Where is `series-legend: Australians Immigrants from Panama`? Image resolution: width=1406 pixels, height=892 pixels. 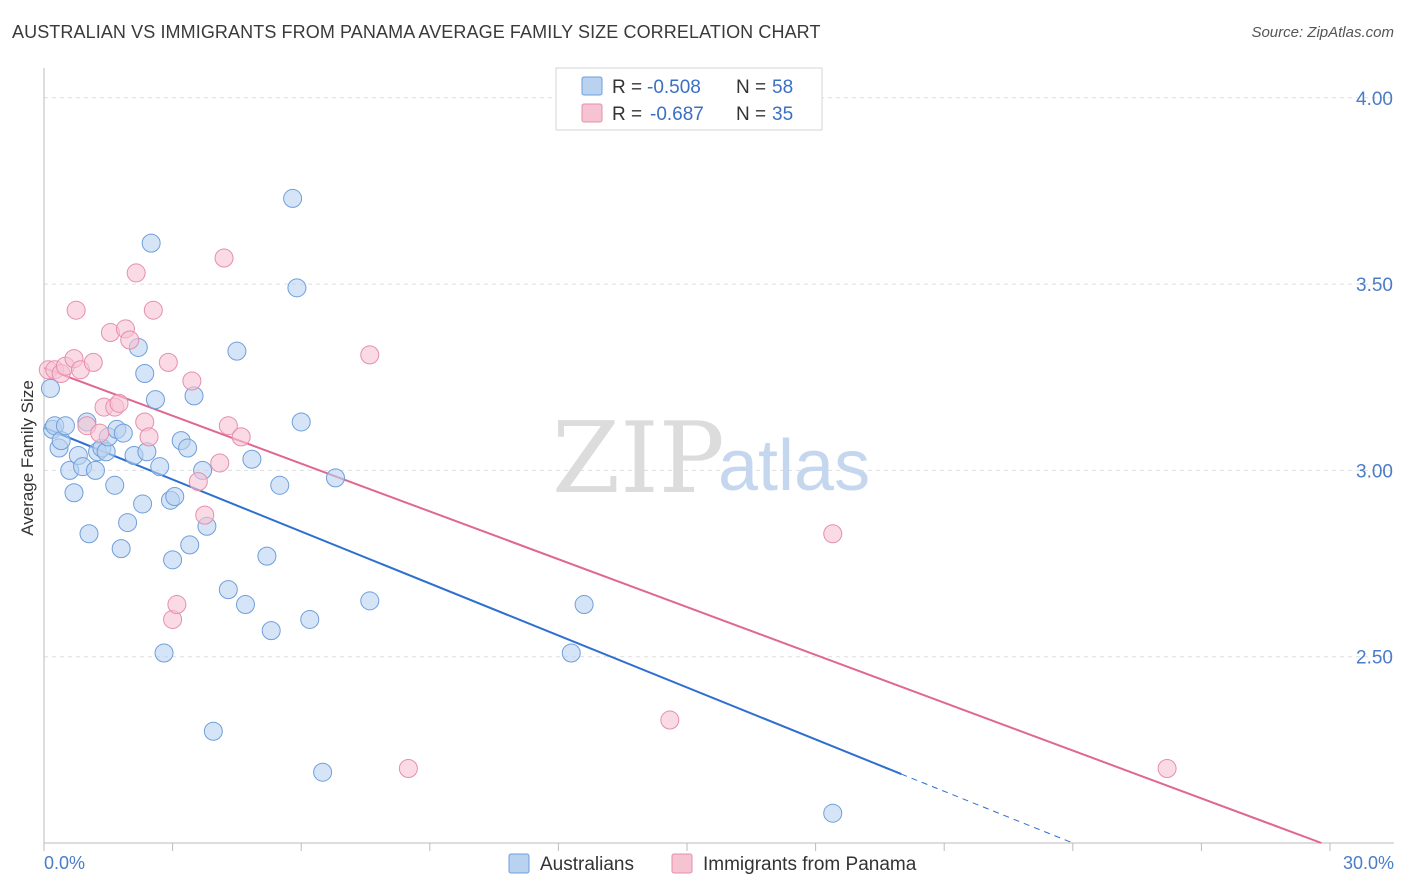 series-legend: Australians Immigrants from Panama is located at coordinates (712, 864).